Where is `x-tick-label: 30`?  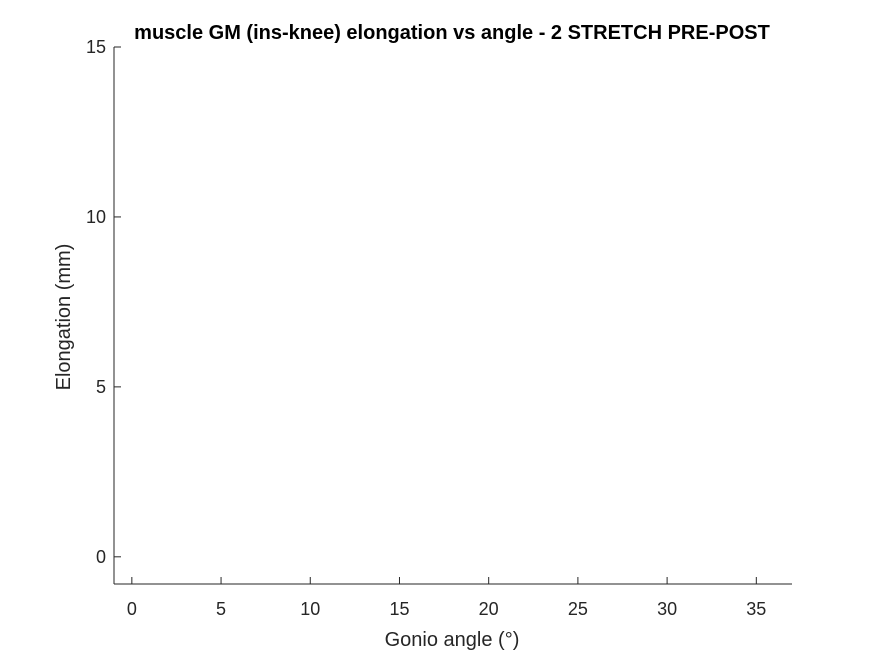
x-tick-label: 30 is located at coordinates (667, 609).